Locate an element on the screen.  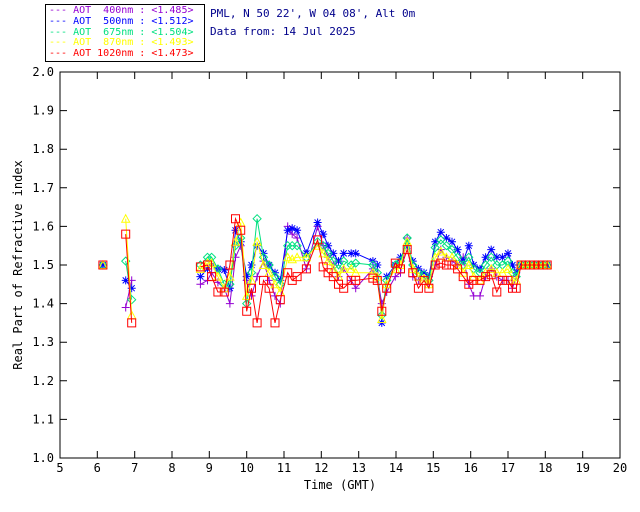
legend-entry-aot-500nm: --- AOT 500nm : <1.512> is located at coordinates (121, 21).